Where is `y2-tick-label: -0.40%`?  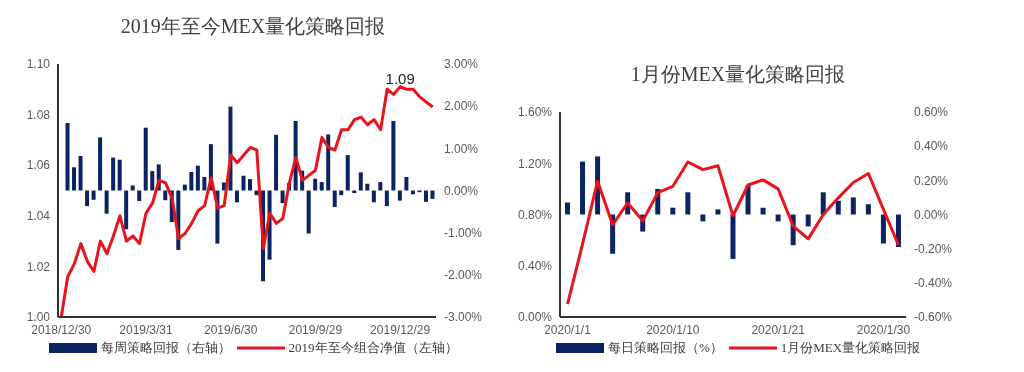 y2-tick-label: -0.40% is located at coordinates (933, 283).